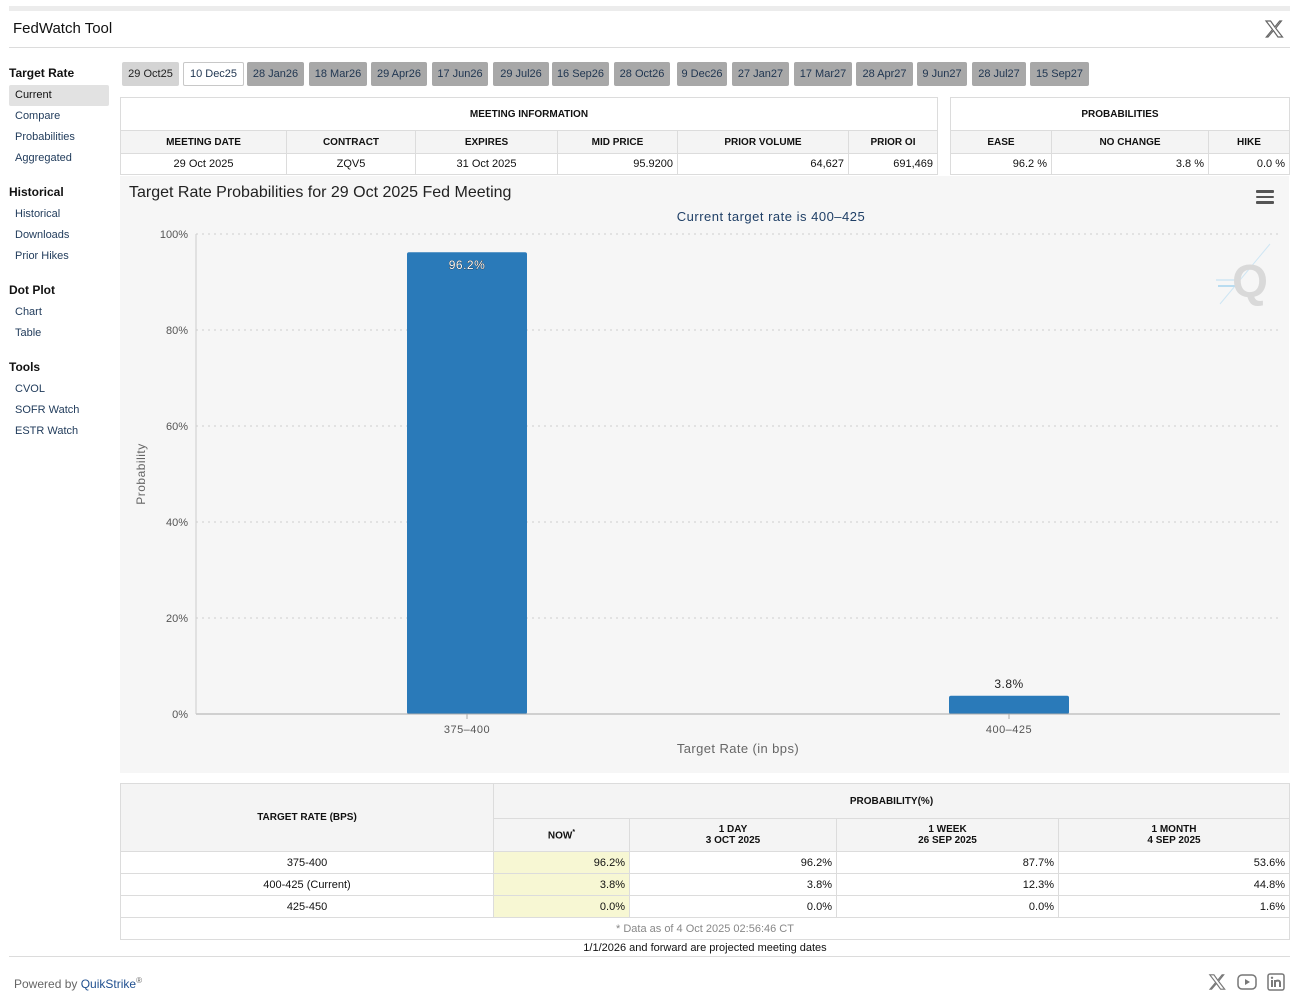 The height and width of the screenshot is (997, 1297). I want to click on powered-by: Powered by QuikStrike®, so click(78, 983).